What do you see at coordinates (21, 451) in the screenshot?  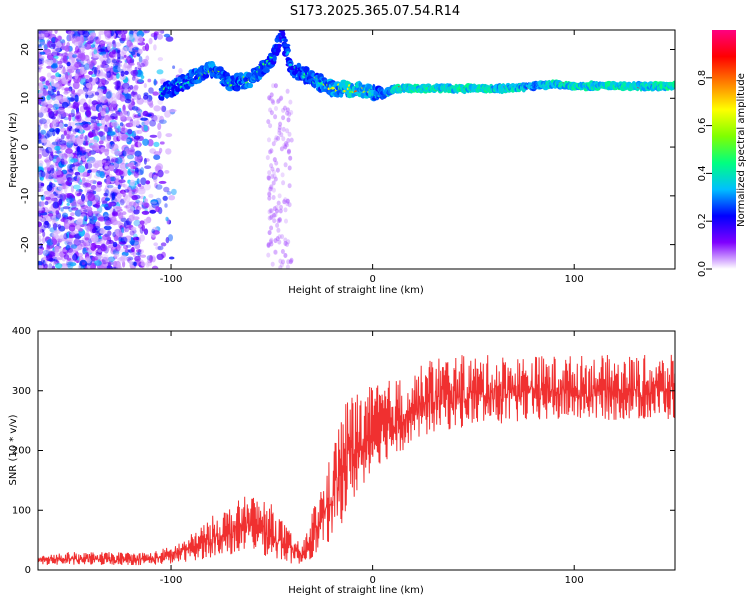 I see `y-tick-label: 200` at bounding box center [21, 451].